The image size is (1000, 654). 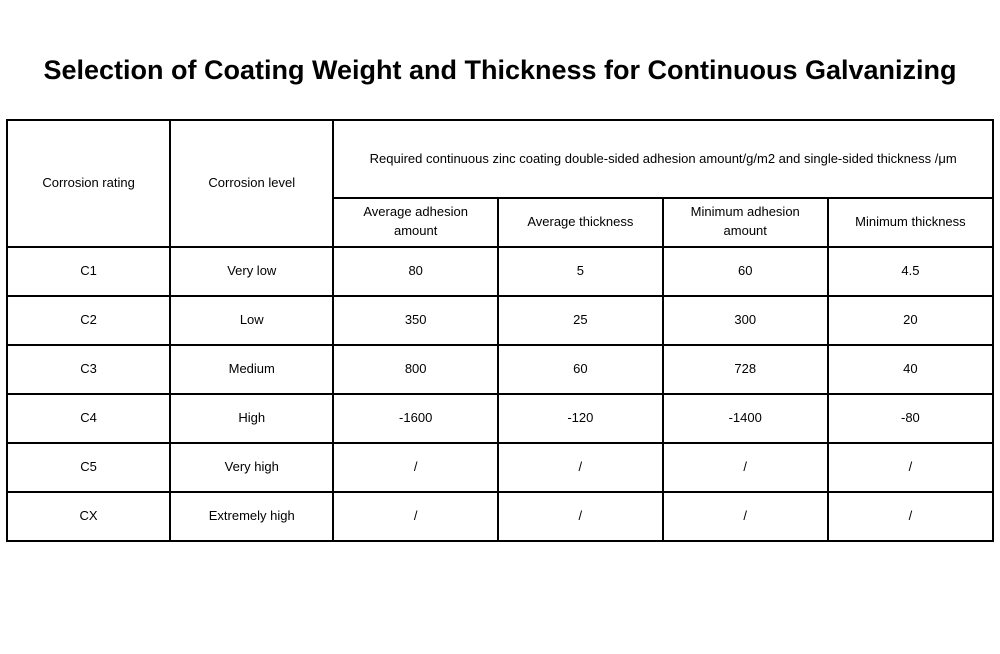 I want to click on cell-rating: C4, so click(x=88, y=418).